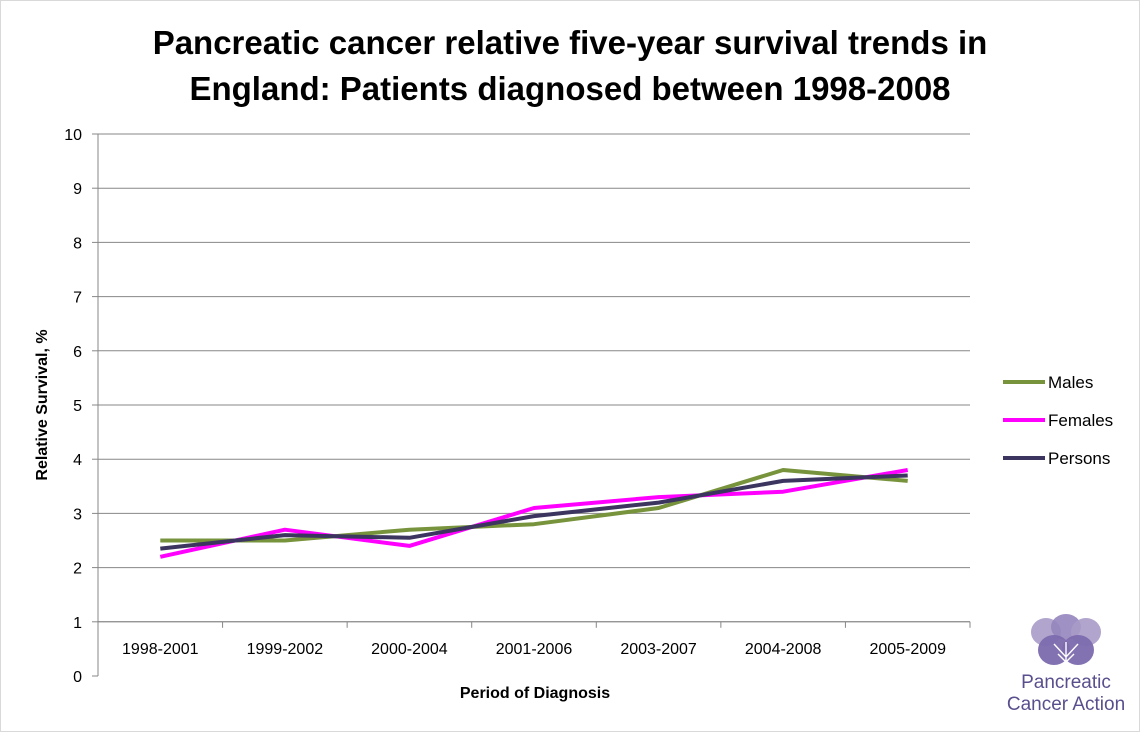 Image resolution: width=1140 pixels, height=732 pixels. I want to click on x-tick-label-2001-2006: 2001-2006, so click(534, 649).